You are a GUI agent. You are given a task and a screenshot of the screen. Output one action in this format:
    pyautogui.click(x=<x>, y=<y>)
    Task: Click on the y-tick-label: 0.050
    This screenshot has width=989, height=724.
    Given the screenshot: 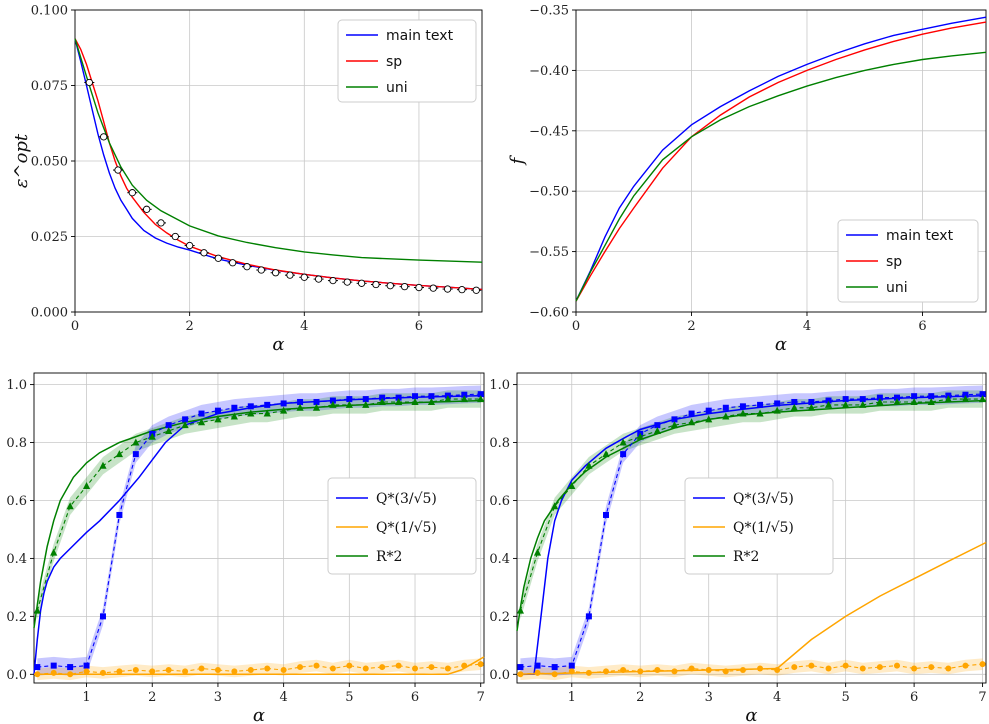 What is the action you would take?
    pyautogui.click(x=49, y=162)
    